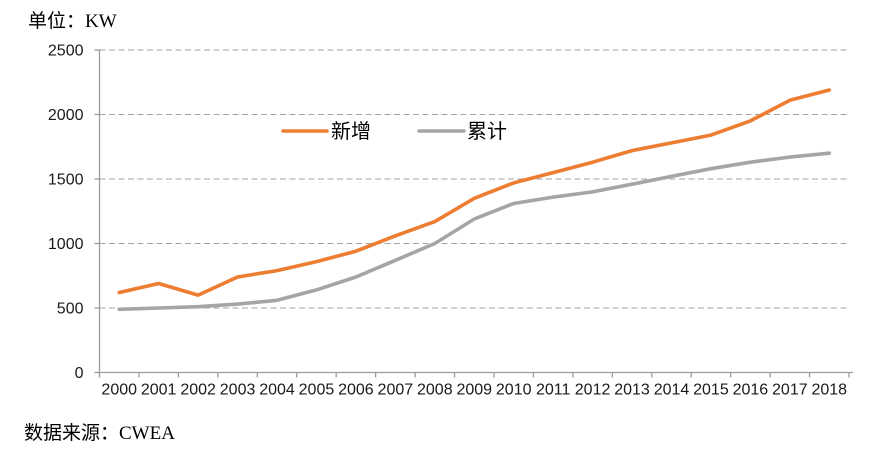  I want to click on unit-label: 单位：KW, so click(72, 21).